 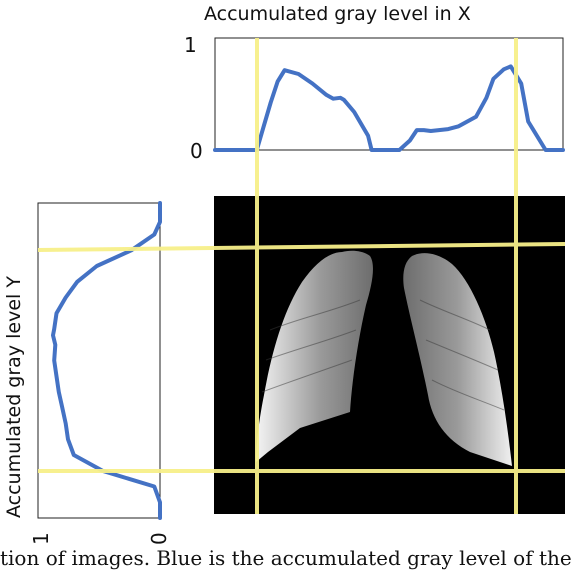 What do you see at coordinates (14, 397) in the screenshot?
I see `y-axis-title: Accumulated gray level Y` at bounding box center [14, 397].